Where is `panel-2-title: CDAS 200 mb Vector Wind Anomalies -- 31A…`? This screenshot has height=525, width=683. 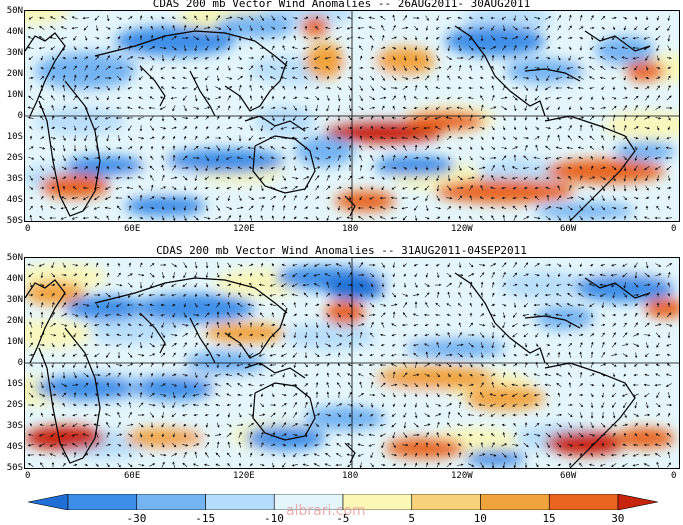
panel-2-title: CDAS 200 mb Vector Wind Anomalies -- 31A… is located at coordinates (341, 250).